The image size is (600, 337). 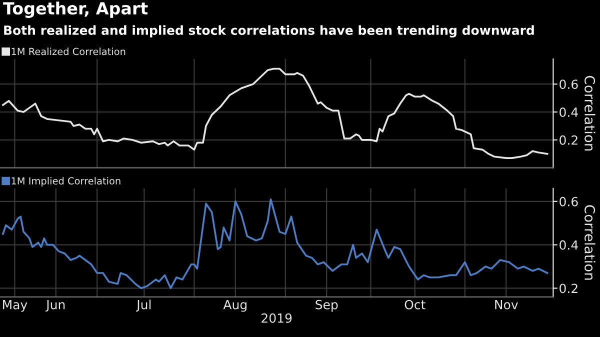 I want to click on chart-title: Together, Apart, so click(x=75, y=10).